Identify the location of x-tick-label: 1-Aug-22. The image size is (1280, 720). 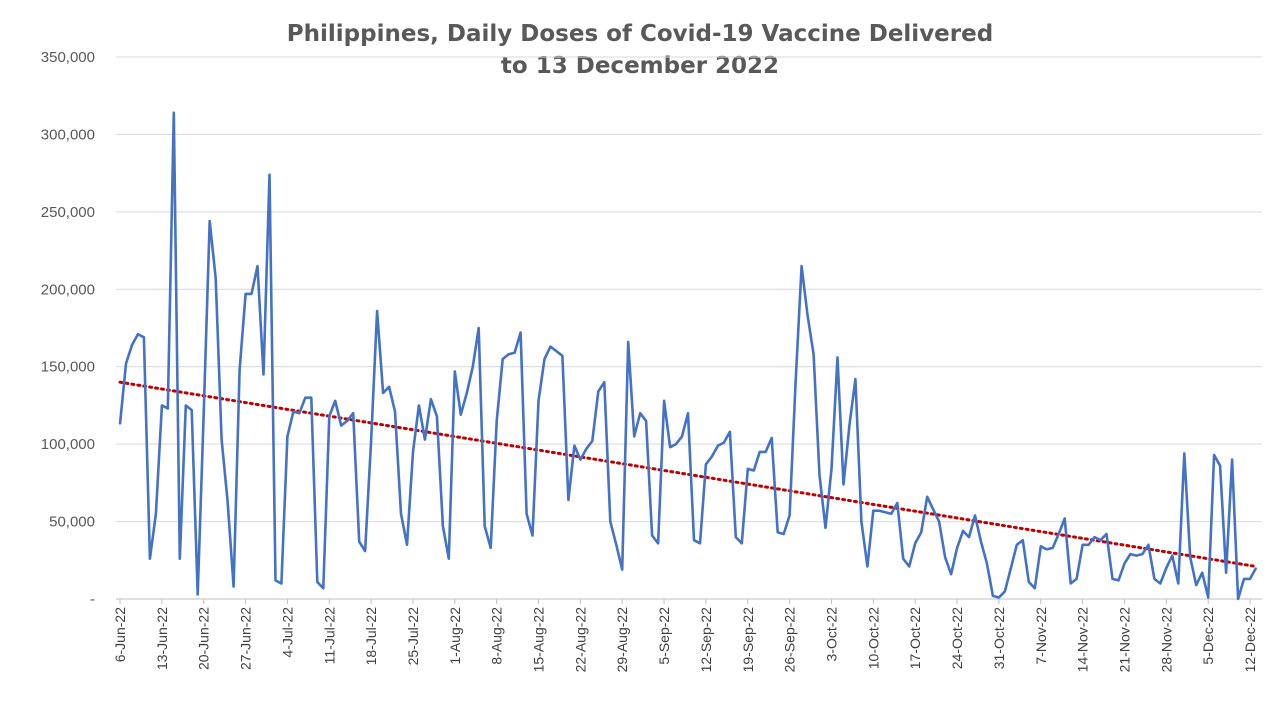
(455, 636).